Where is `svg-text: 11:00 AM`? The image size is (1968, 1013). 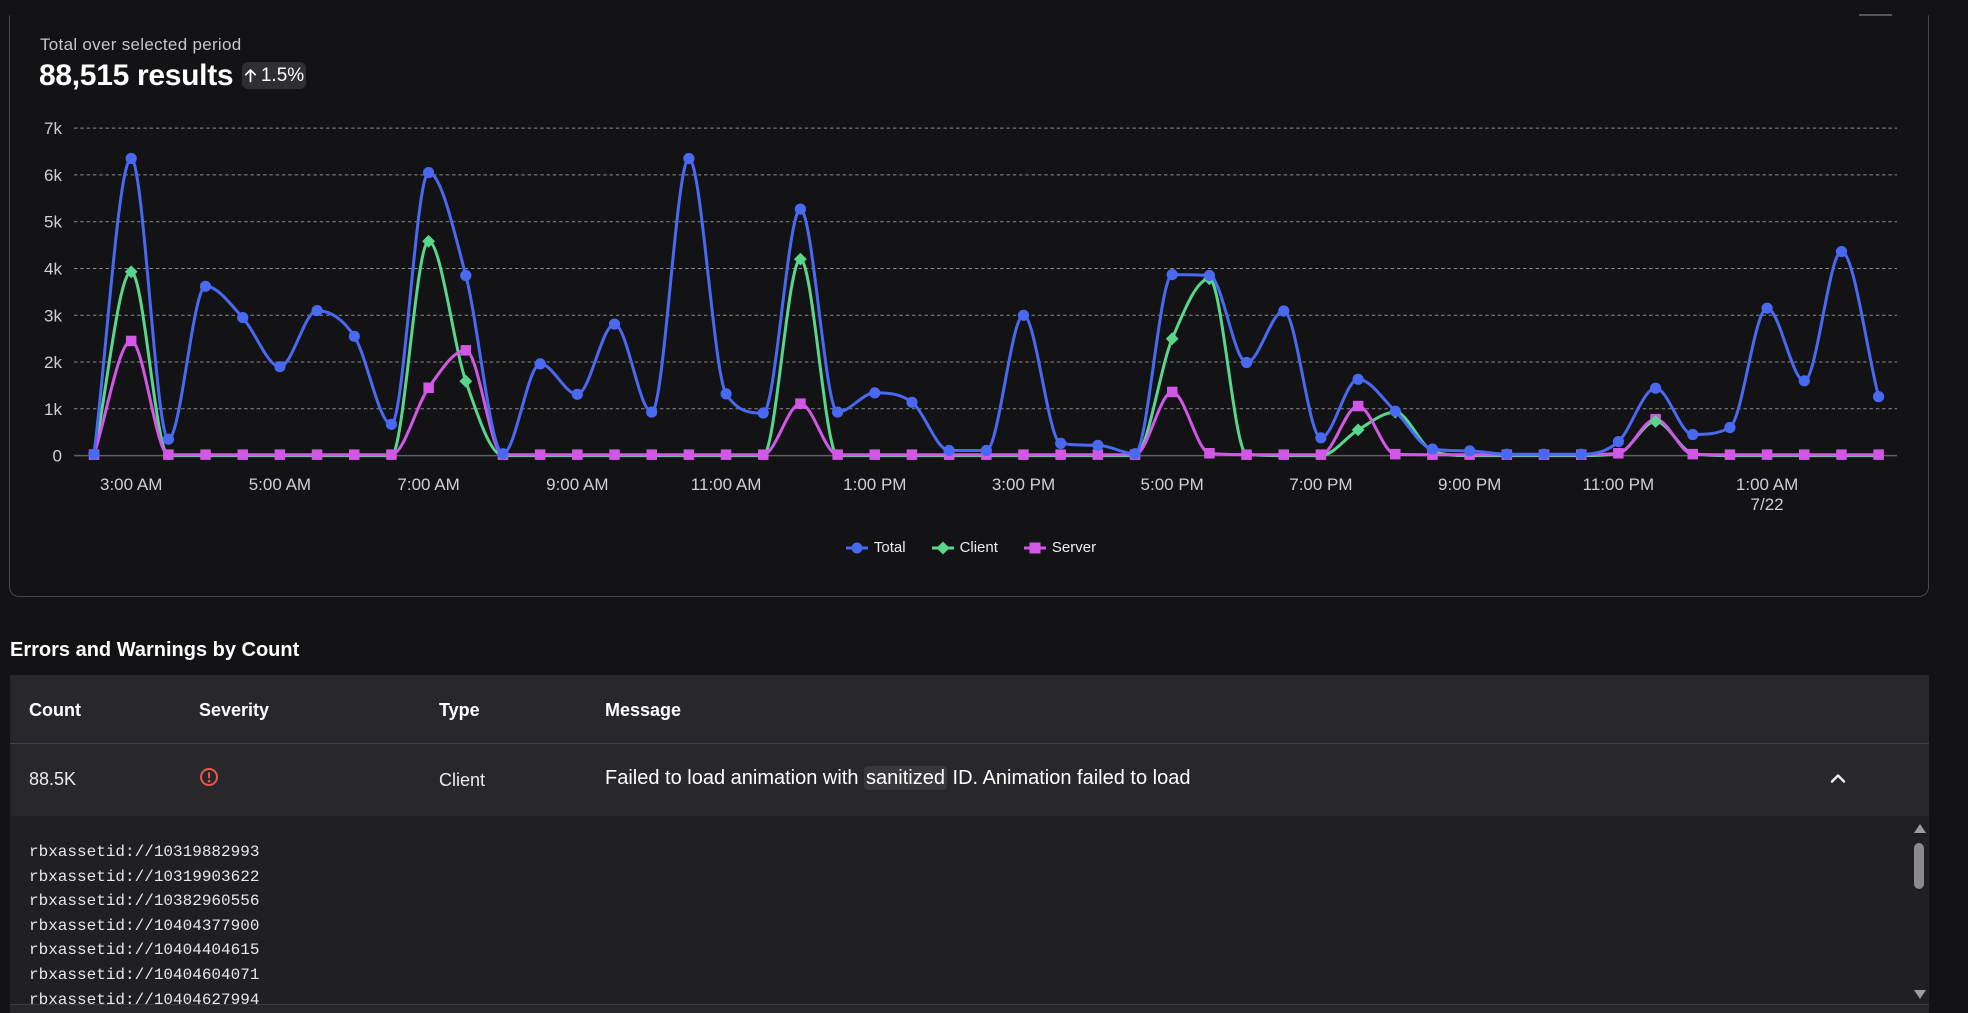 svg-text: 11:00 AM is located at coordinates (726, 484).